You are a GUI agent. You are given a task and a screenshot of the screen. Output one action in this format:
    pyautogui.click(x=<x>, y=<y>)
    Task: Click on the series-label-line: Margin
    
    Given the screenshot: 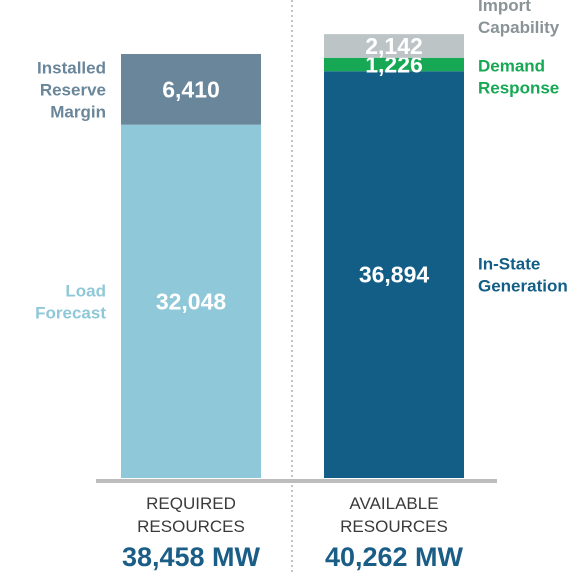 What is the action you would take?
    pyautogui.click(x=78, y=111)
    